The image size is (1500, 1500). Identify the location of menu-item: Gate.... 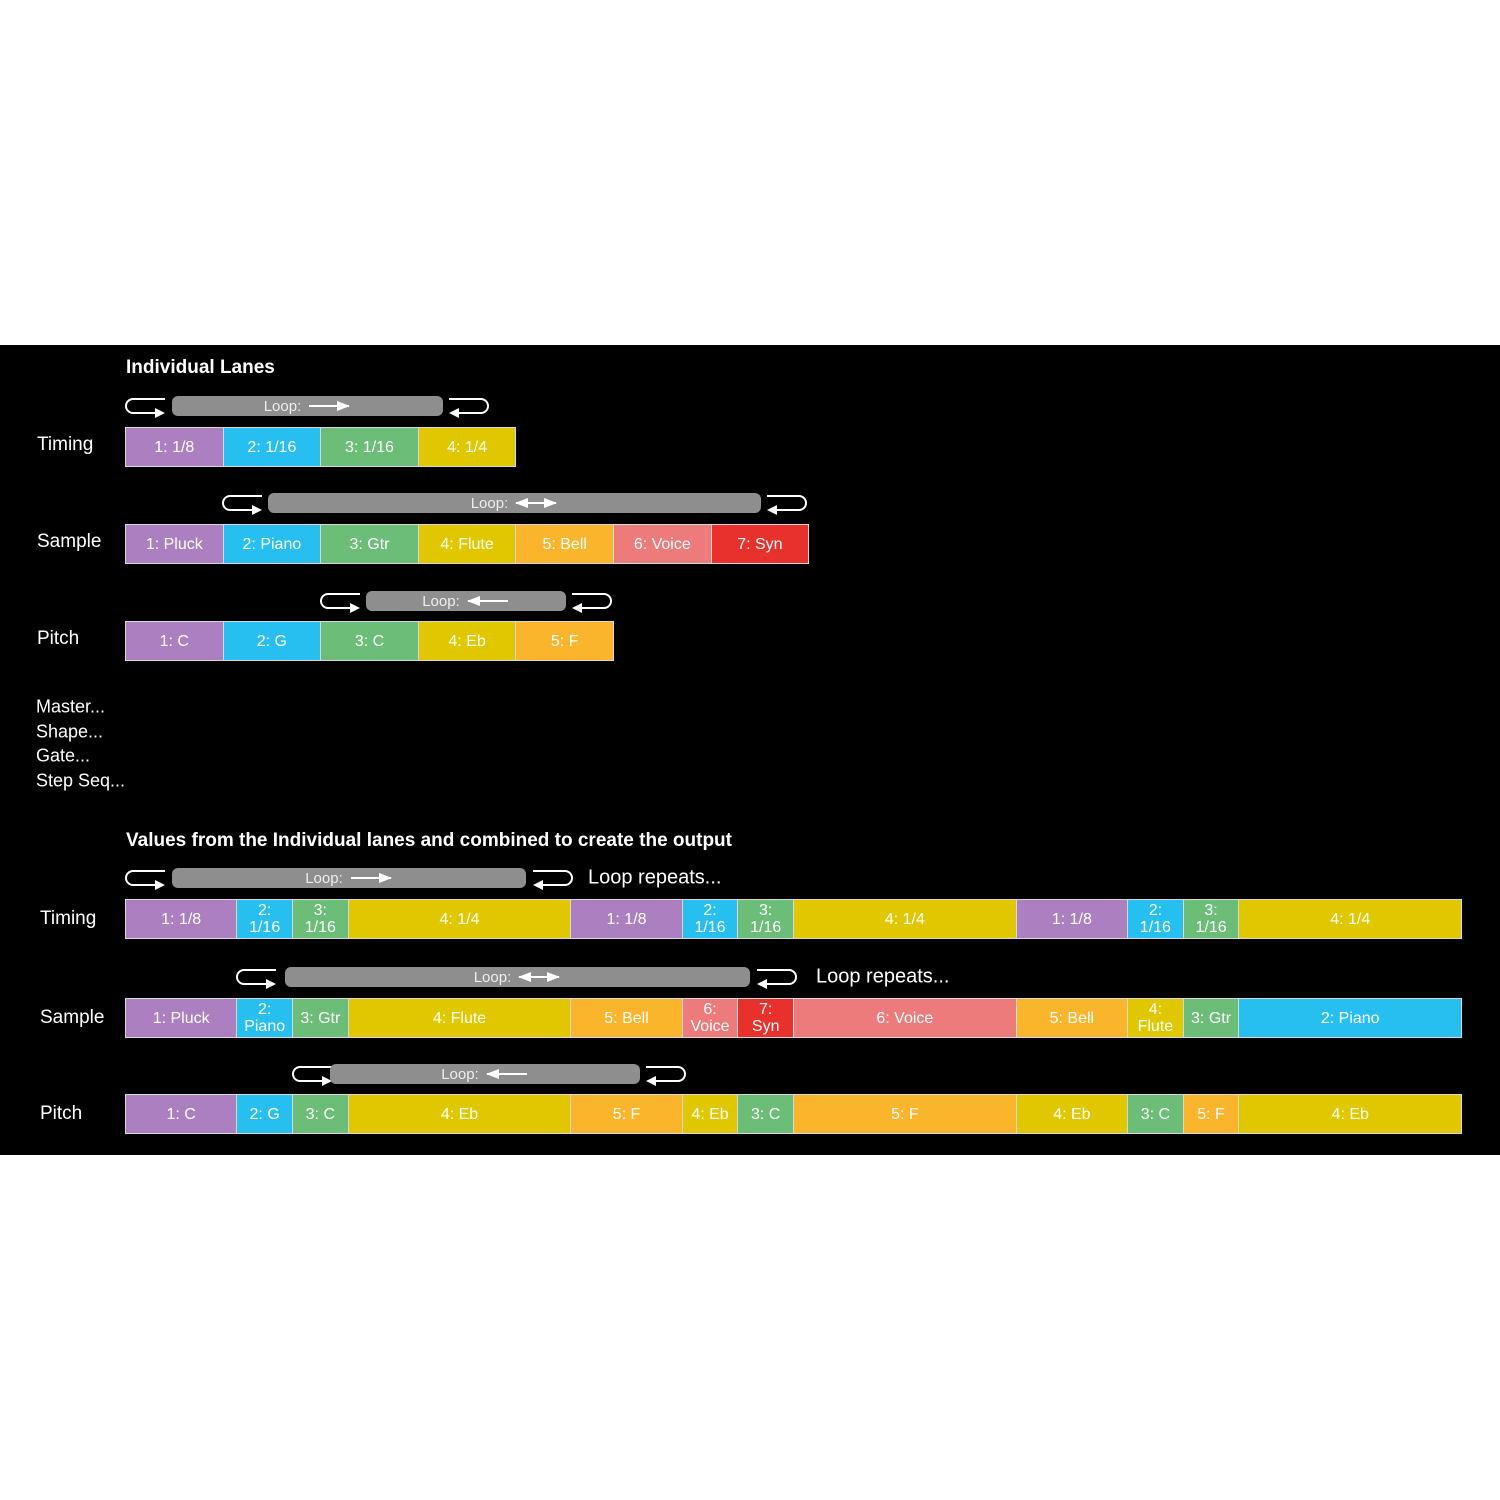
(63, 755).